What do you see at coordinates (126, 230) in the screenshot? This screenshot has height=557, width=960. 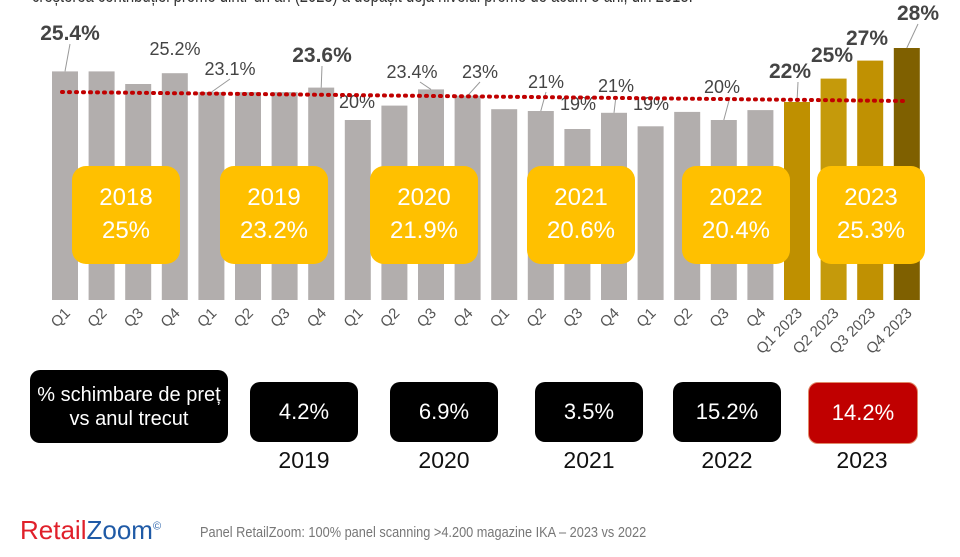 I see `year-average-value: 25%` at bounding box center [126, 230].